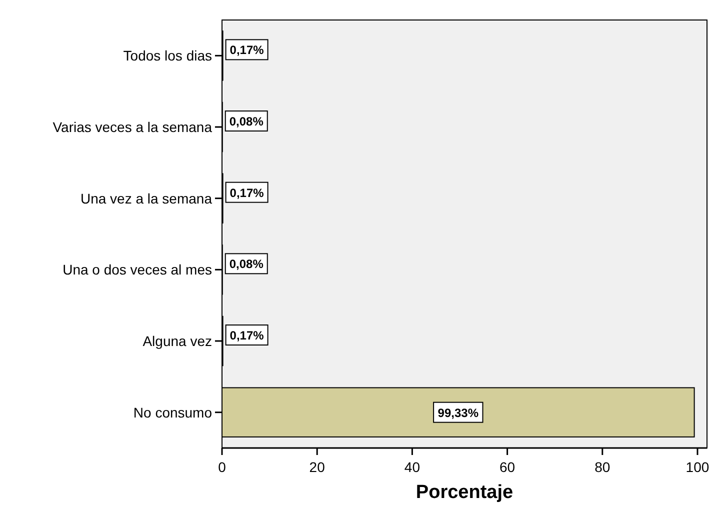 This screenshot has width=727, height=510. What do you see at coordinates (458, 413) in the screenshot?
I see `data-label: 99,33%` at bounding box center [458, 413].